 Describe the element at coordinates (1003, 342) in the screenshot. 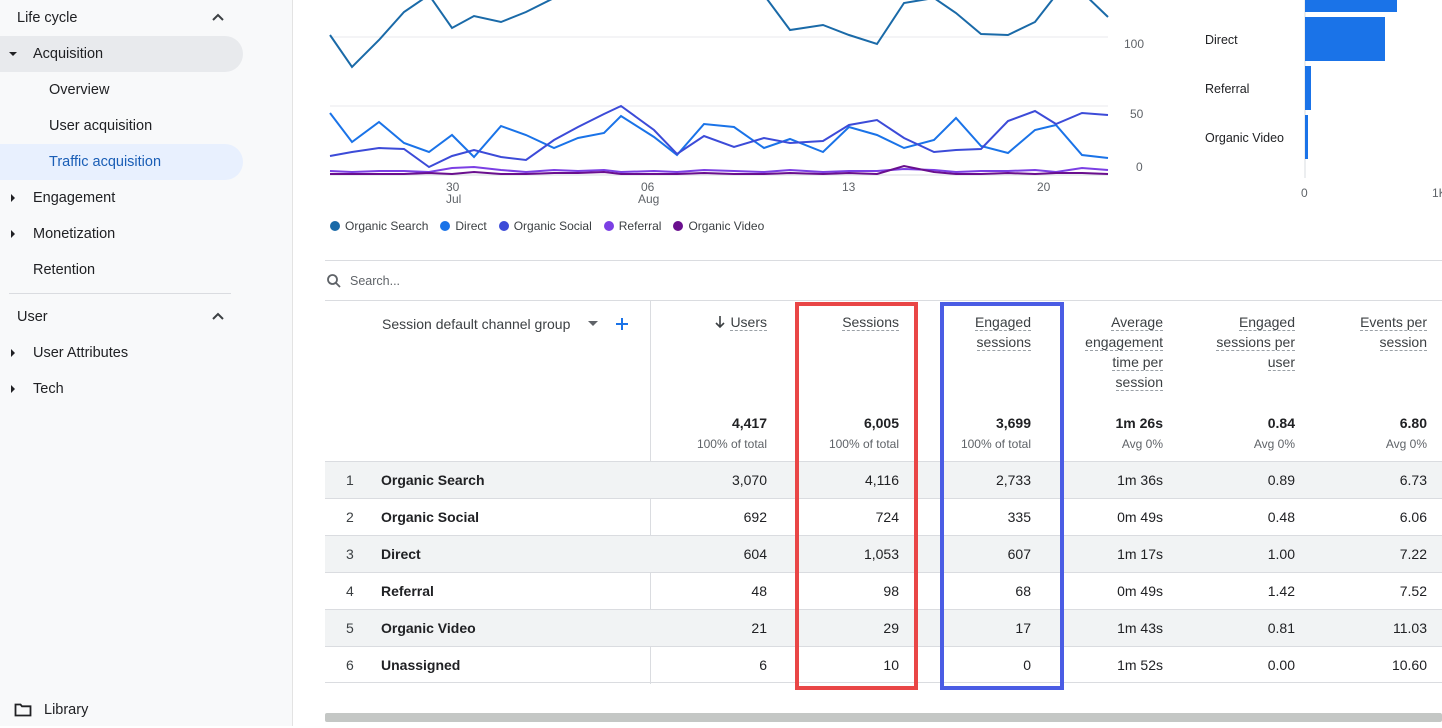

I see `column-header-label: sessions` at that location.